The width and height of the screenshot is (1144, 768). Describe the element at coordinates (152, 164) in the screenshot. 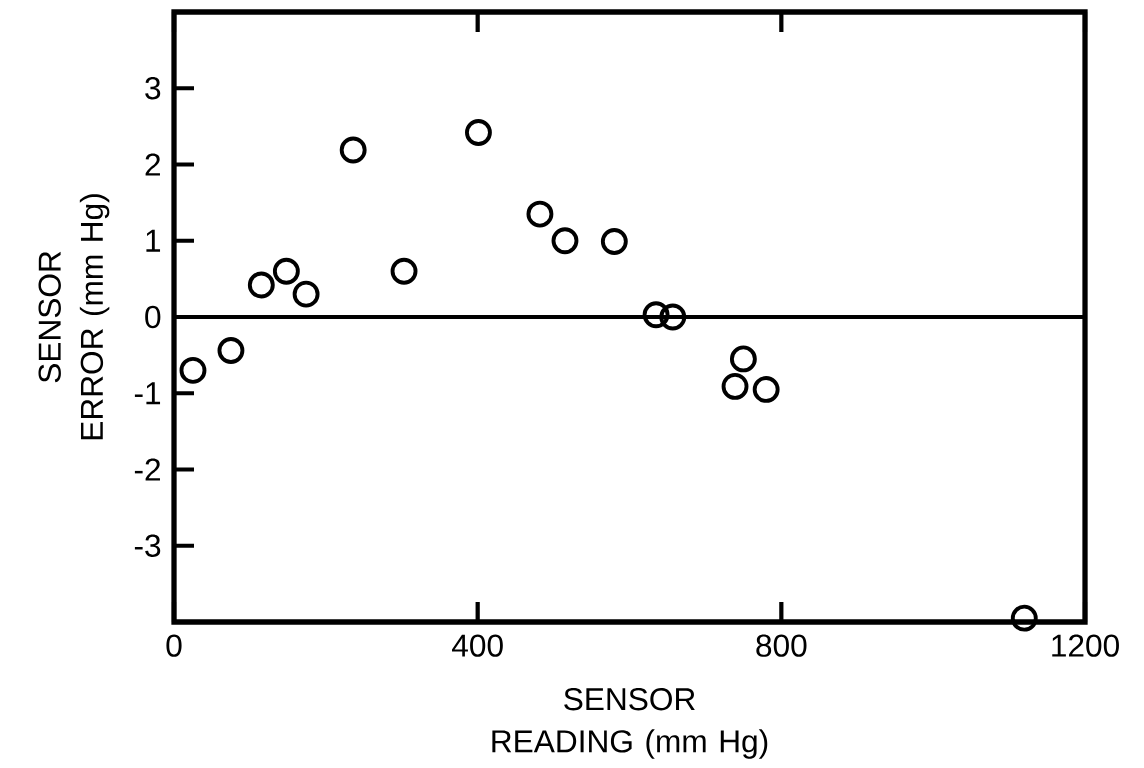

I see `y-tick-label: 2` at that location.